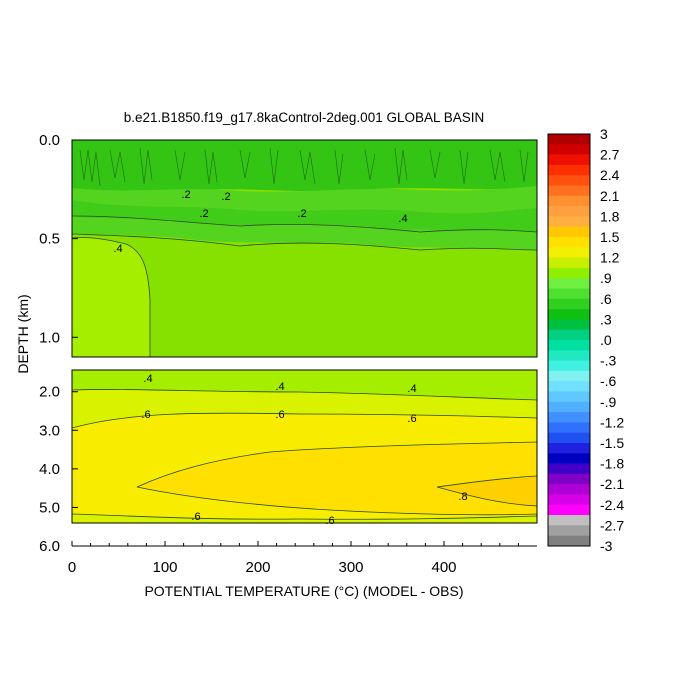  I want to click on y-tick-label: 2.0, so click(49, 392).